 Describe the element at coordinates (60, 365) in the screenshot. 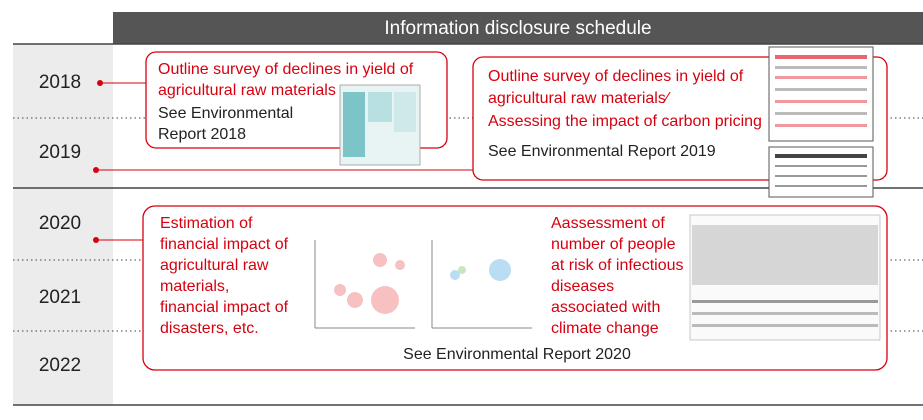

I see `year: 2022` at that location.